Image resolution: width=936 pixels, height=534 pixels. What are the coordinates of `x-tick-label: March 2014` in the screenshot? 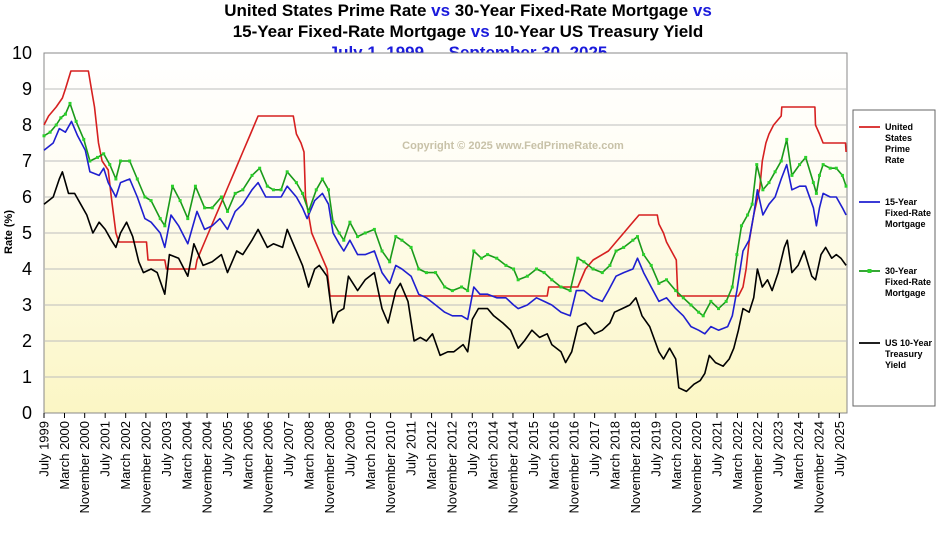 It's located at (492, 455).